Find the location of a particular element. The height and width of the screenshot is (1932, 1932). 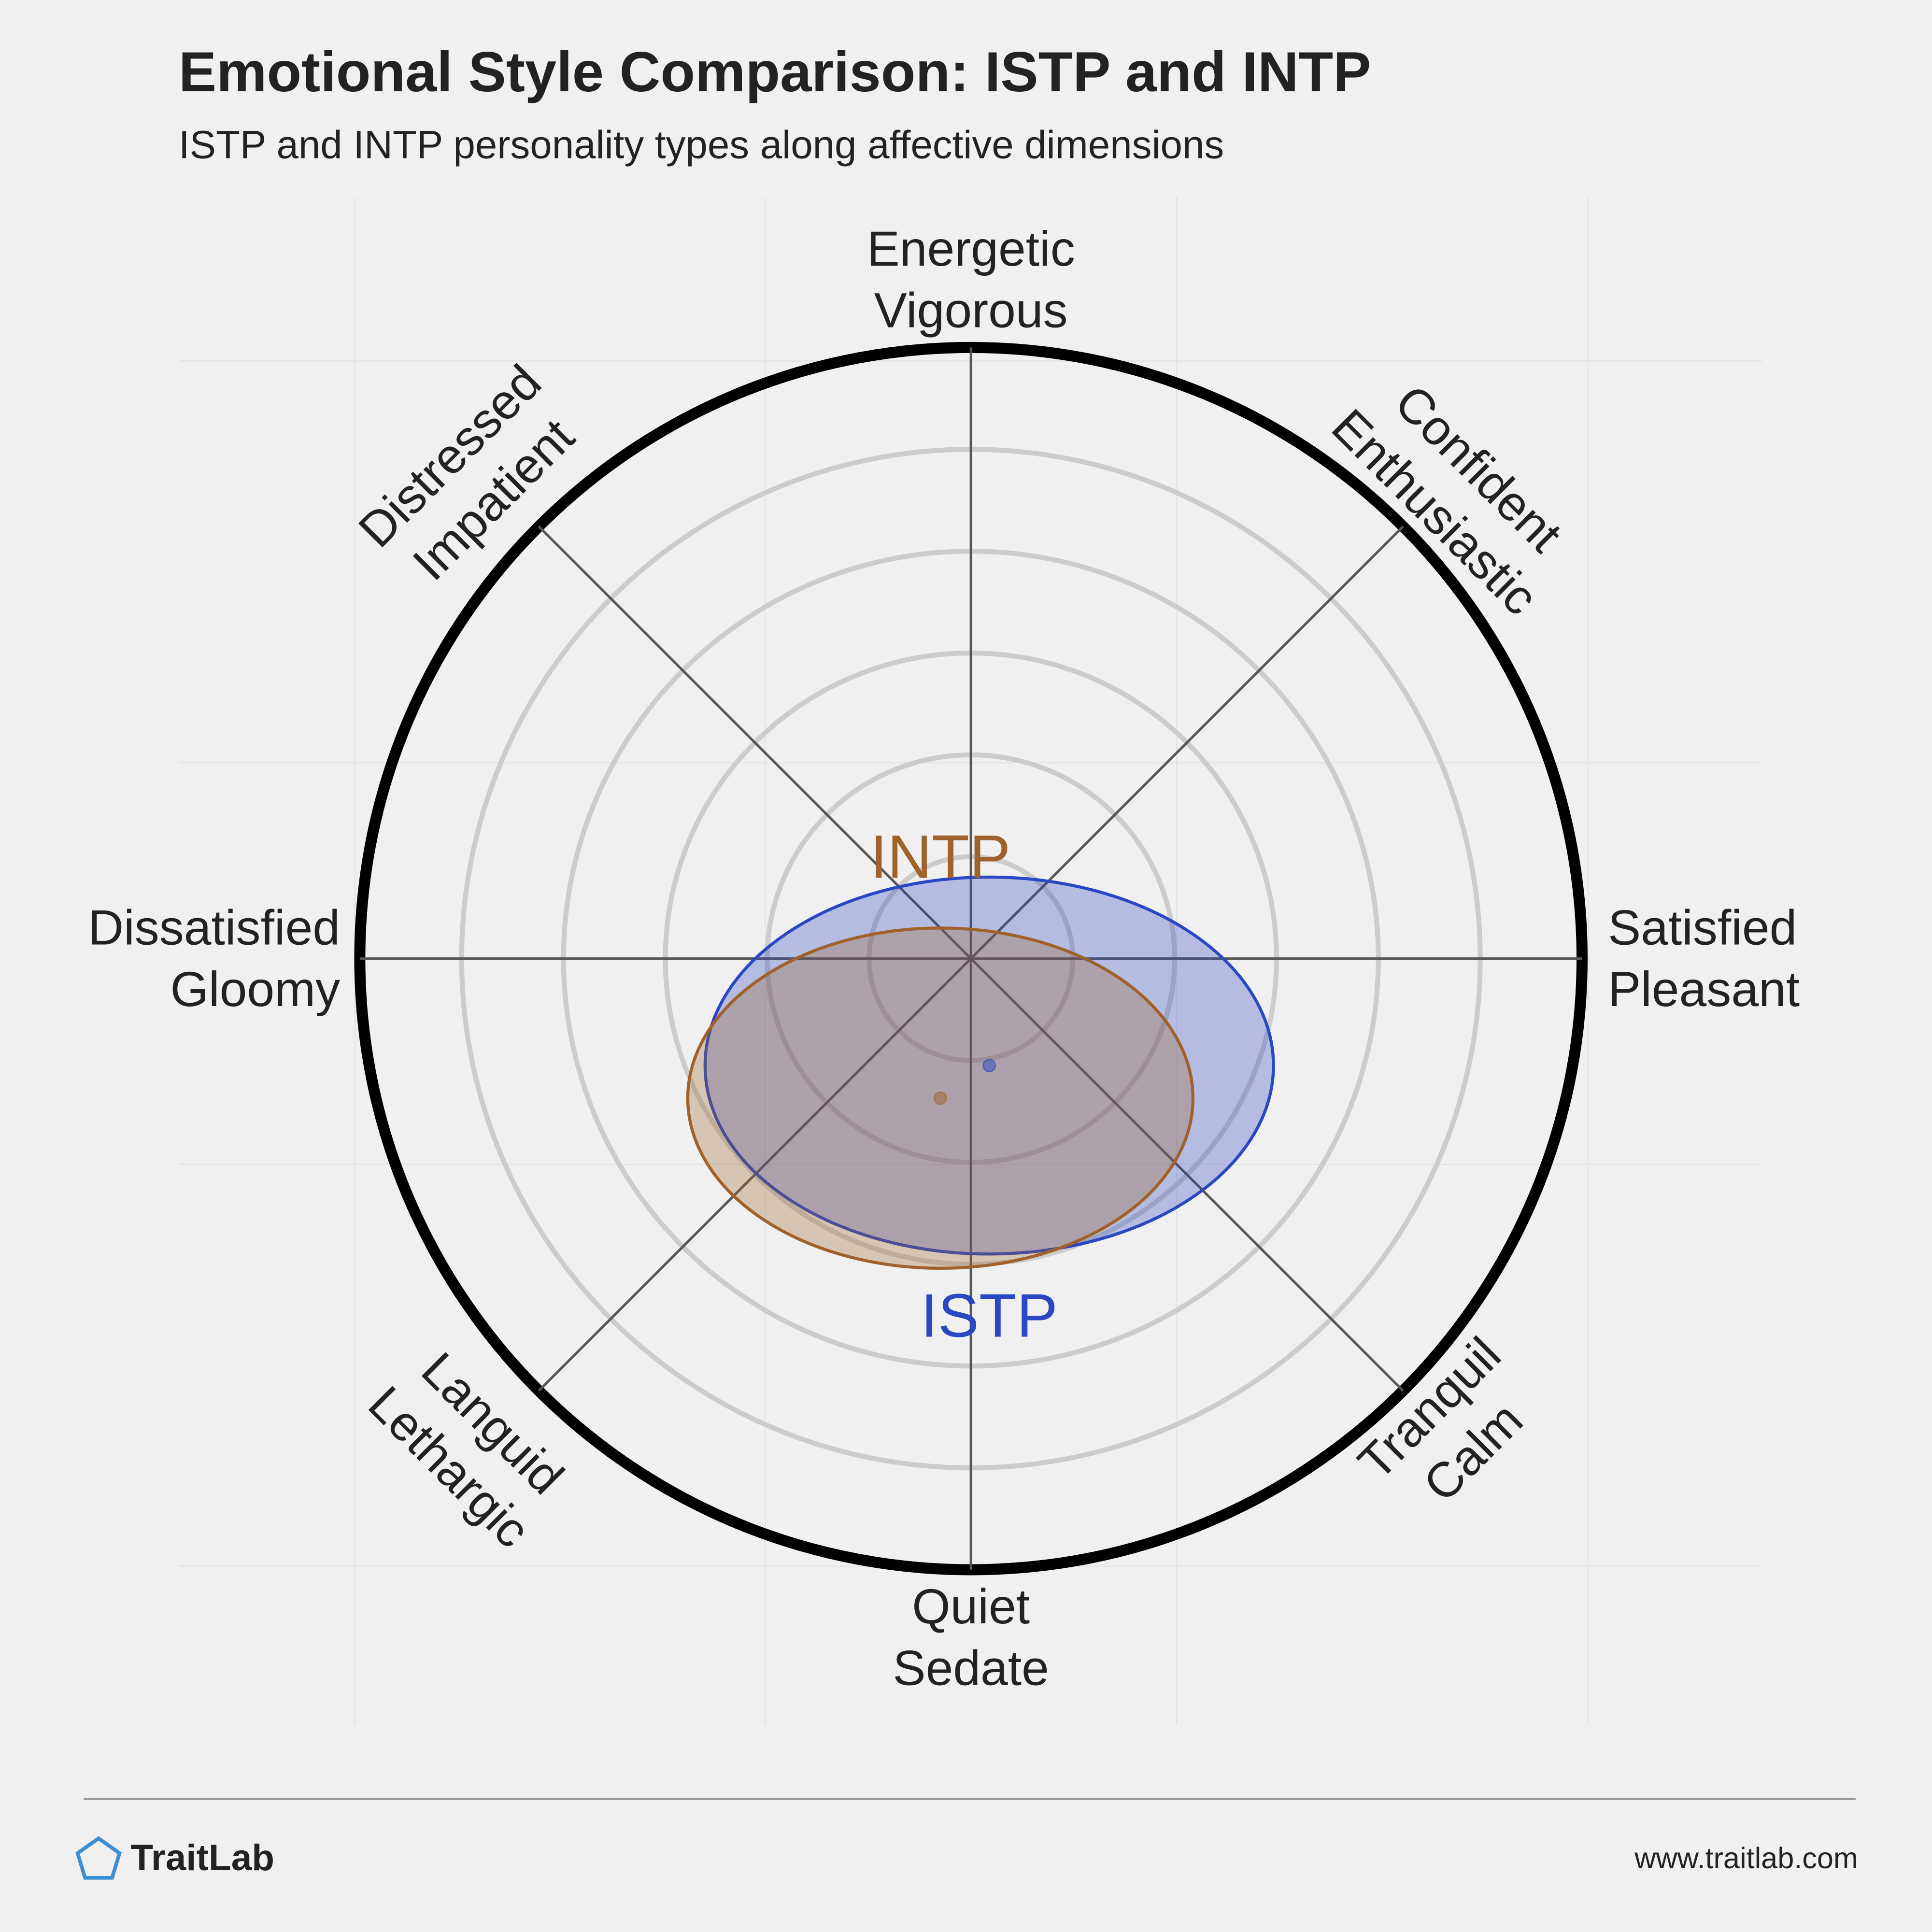

axis-label-line: Pleasant is located at coordinates (1704, 989).